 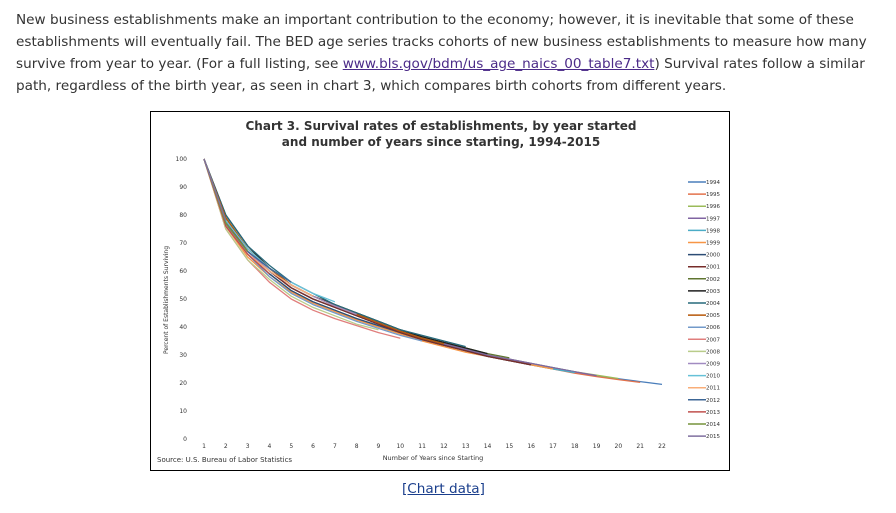 I want to click on legend-label-2006: 2006, so click(x=713, y=328).